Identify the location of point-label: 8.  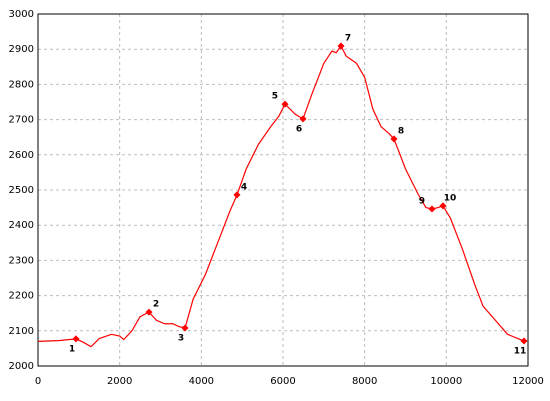
(401, 131).